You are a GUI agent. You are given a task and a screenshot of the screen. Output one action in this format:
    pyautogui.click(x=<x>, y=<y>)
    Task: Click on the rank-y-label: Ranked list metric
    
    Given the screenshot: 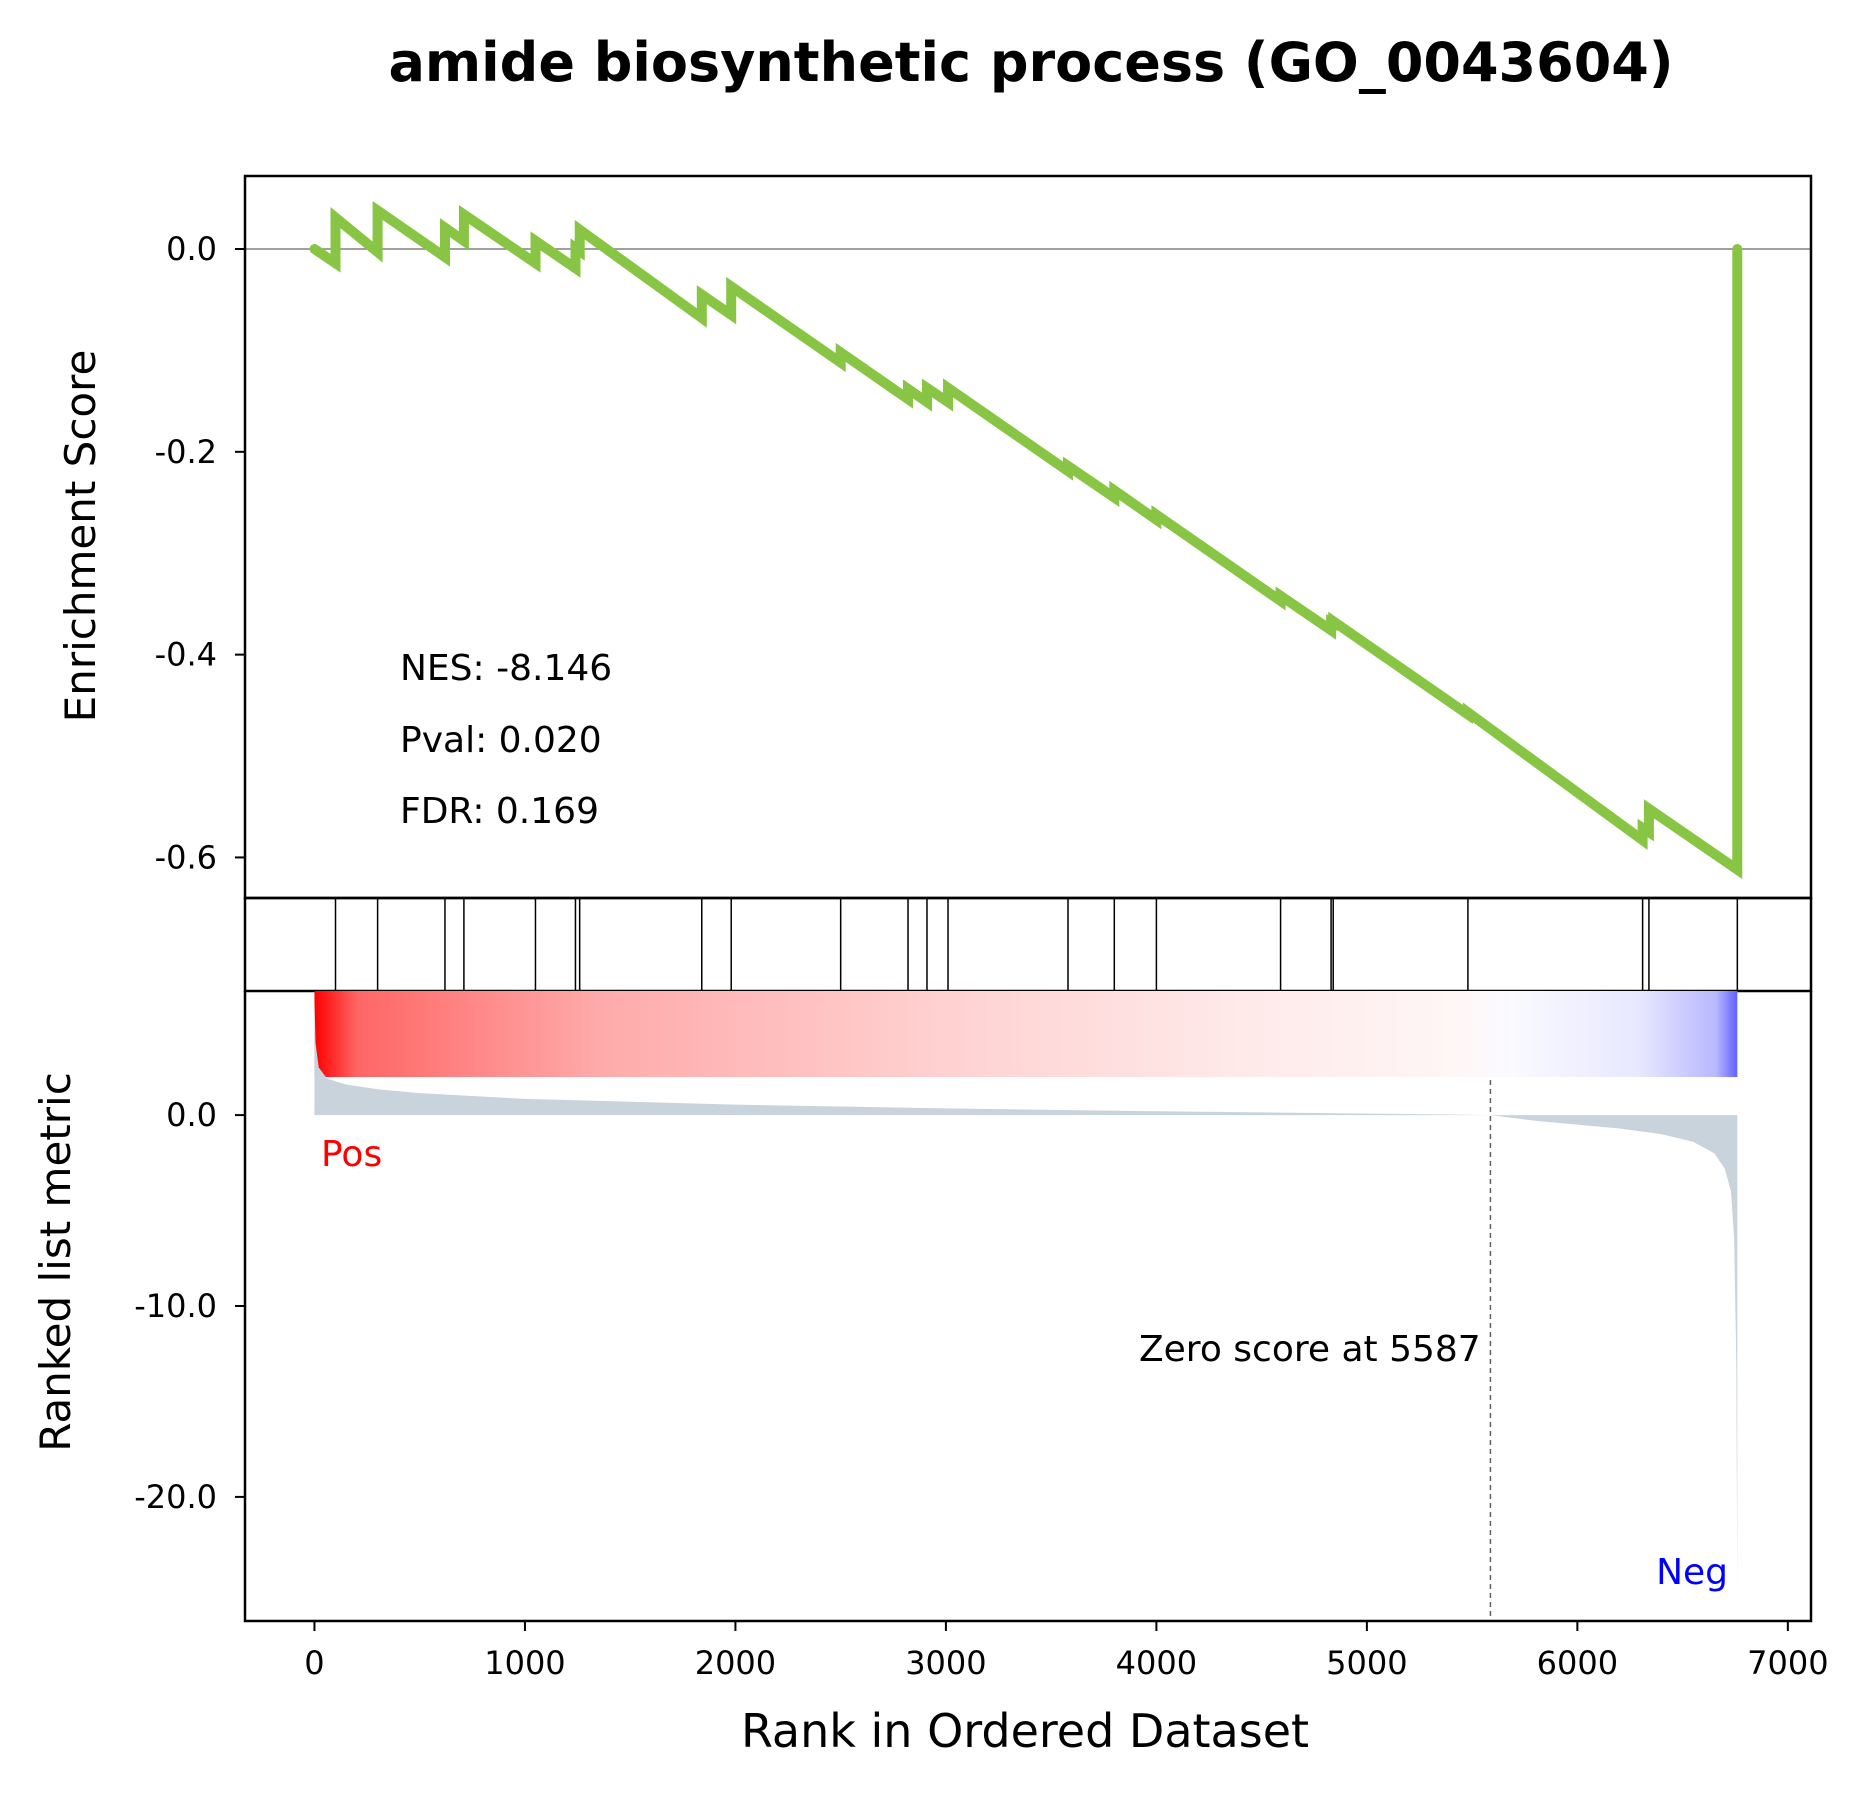 What is the action you would take?
    pyautogui.click(x=55, y=1262)
    